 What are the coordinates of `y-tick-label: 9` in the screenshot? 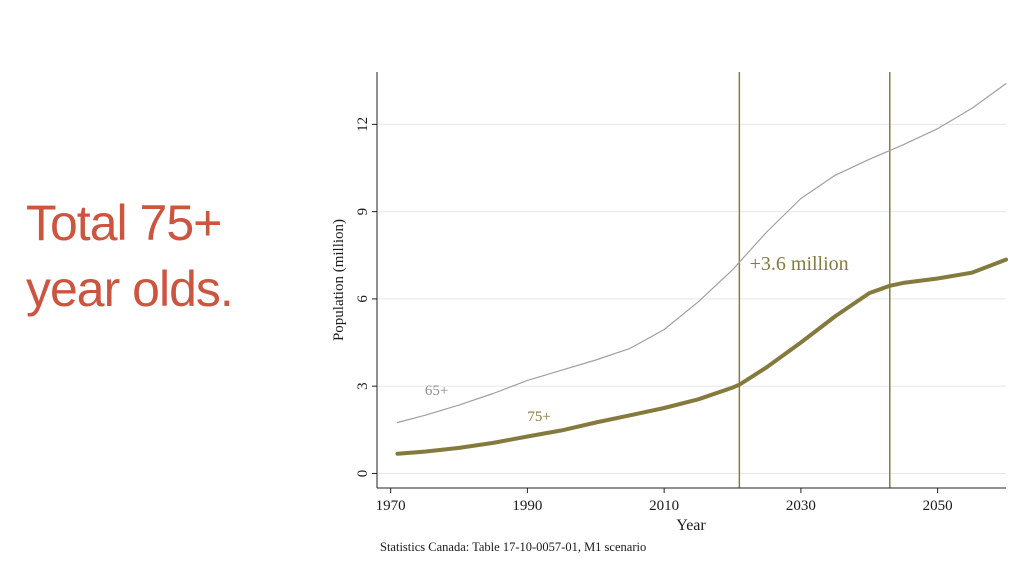 It's located at (363, 212).